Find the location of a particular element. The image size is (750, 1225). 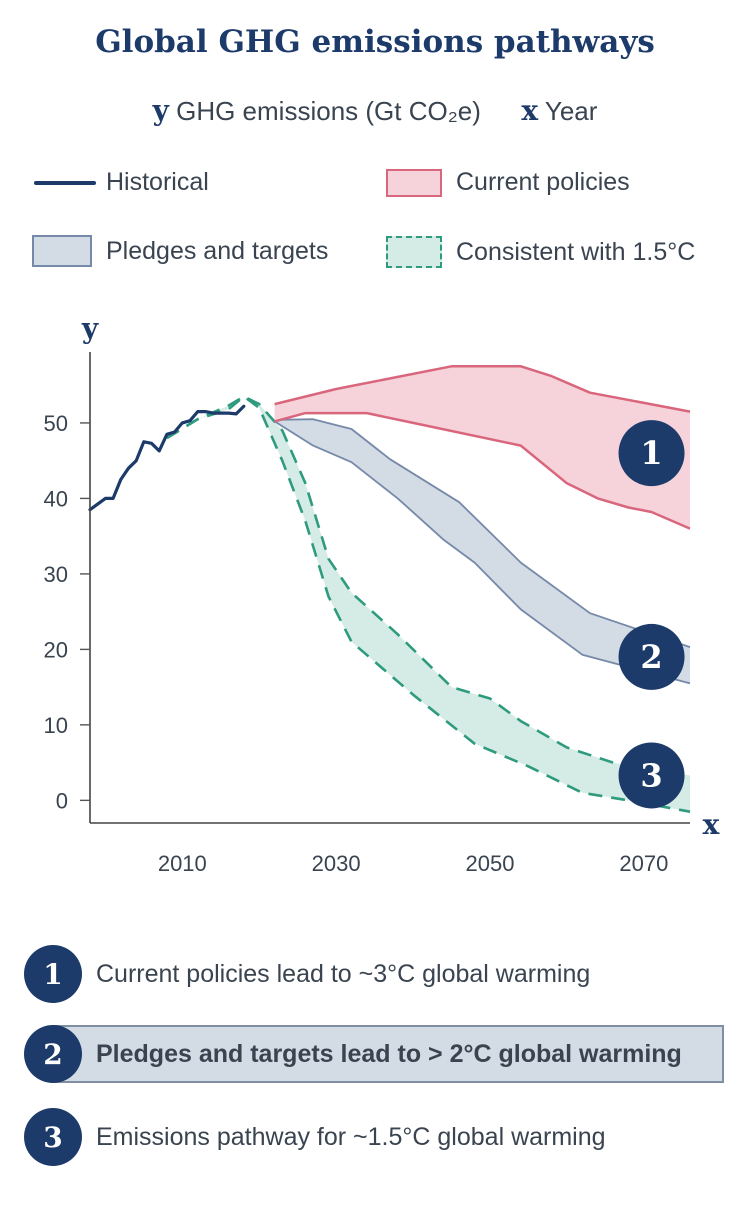

marker-label-1: 1 is located at coordinates (651, 453).